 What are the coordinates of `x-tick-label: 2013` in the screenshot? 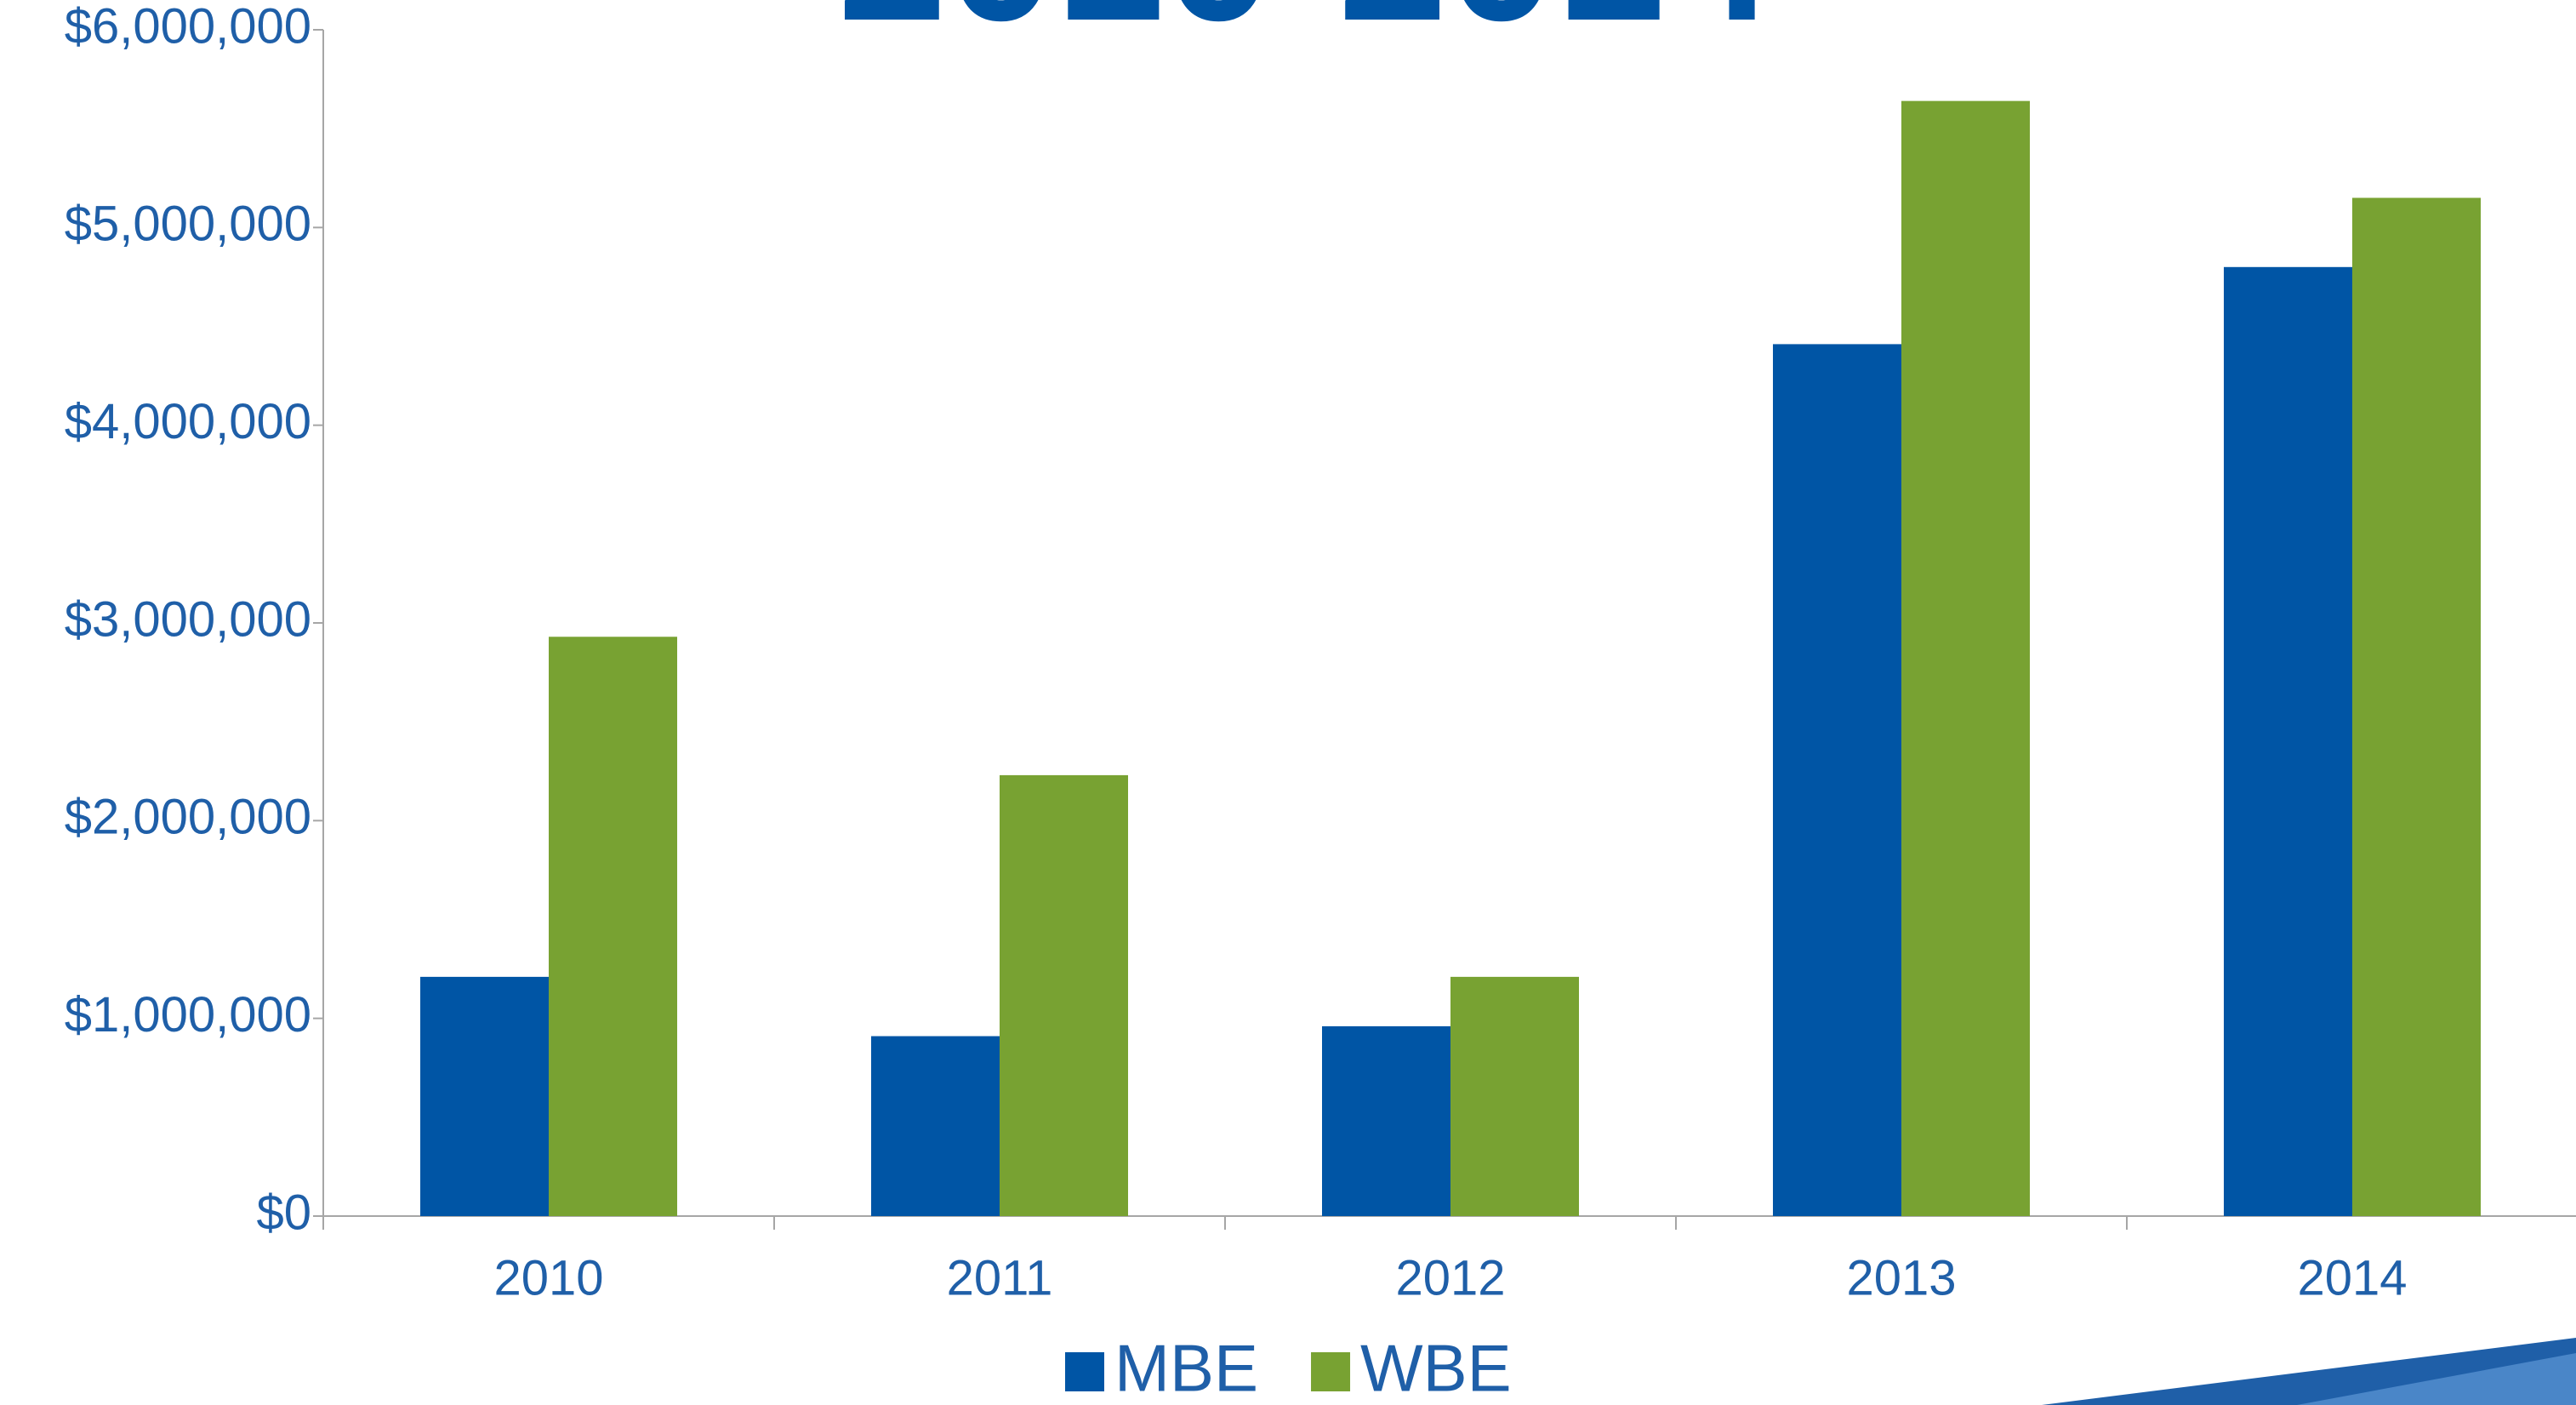 It's located at (1901, 1277).